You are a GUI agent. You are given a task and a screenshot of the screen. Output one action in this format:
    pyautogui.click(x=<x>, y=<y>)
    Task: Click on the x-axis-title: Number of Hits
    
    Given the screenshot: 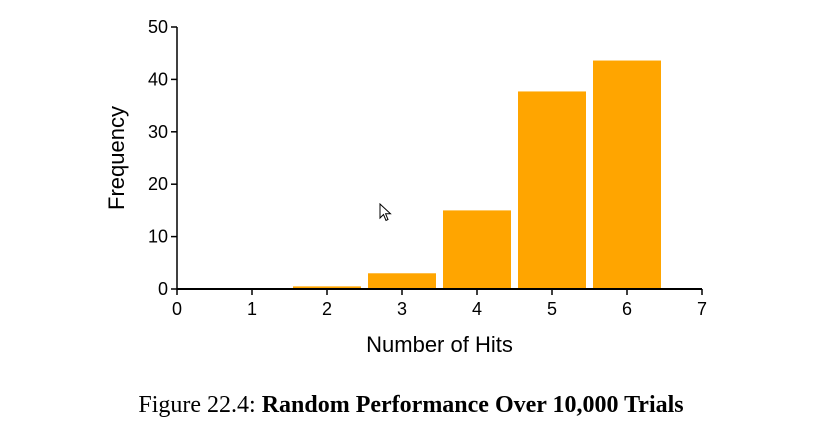 What is the action you would take?
    pyautogui.click(x=439, y=344)
    